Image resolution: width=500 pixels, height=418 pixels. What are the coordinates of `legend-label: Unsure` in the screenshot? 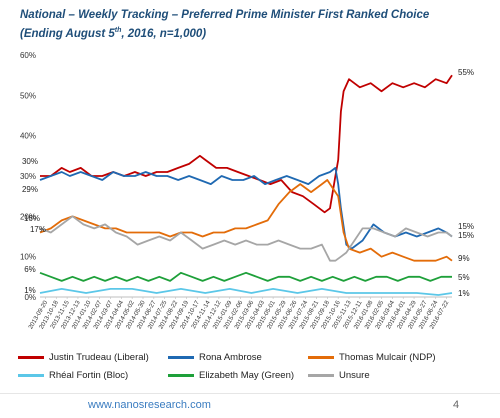 It's located at (354, 375).